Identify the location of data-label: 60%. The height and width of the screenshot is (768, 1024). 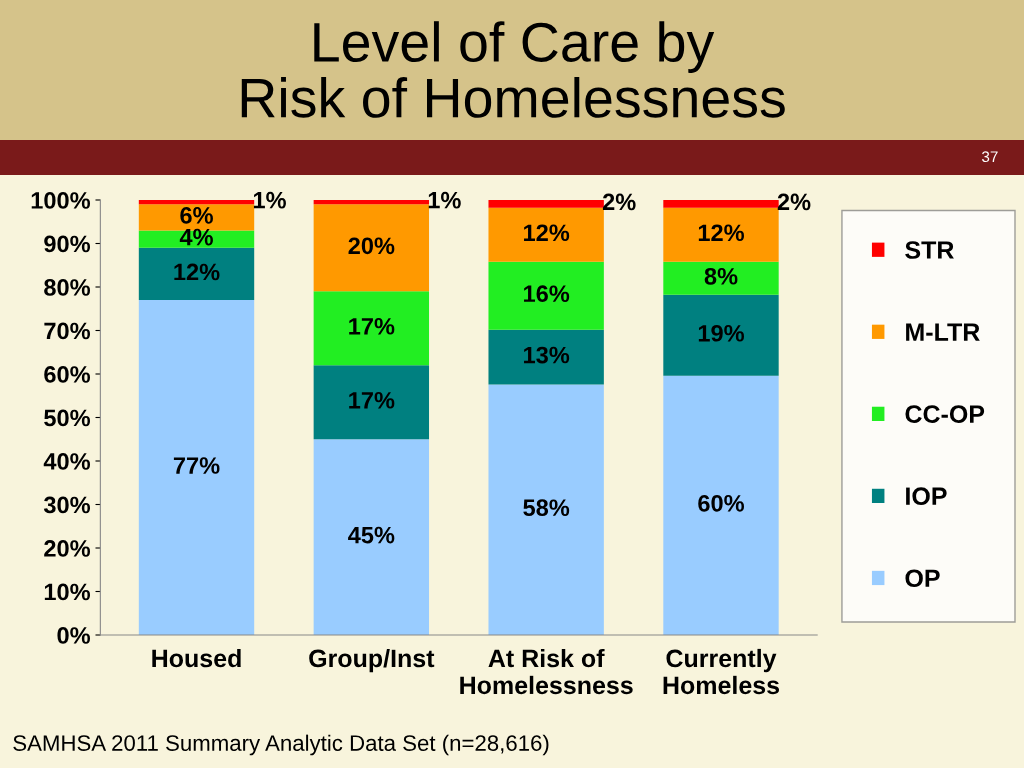
(721, 503).